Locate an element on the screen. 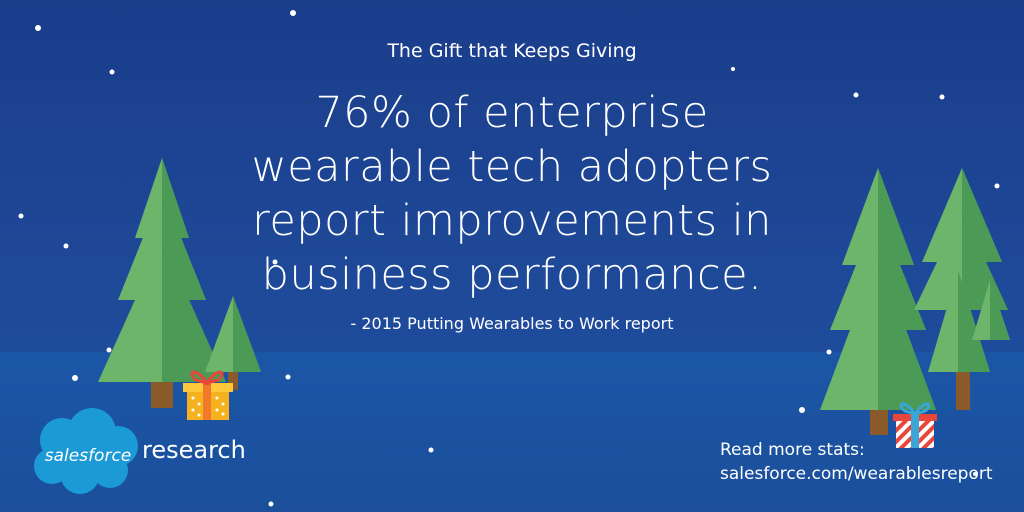  yellow-gift-icon is located at coordinates (208, 395).